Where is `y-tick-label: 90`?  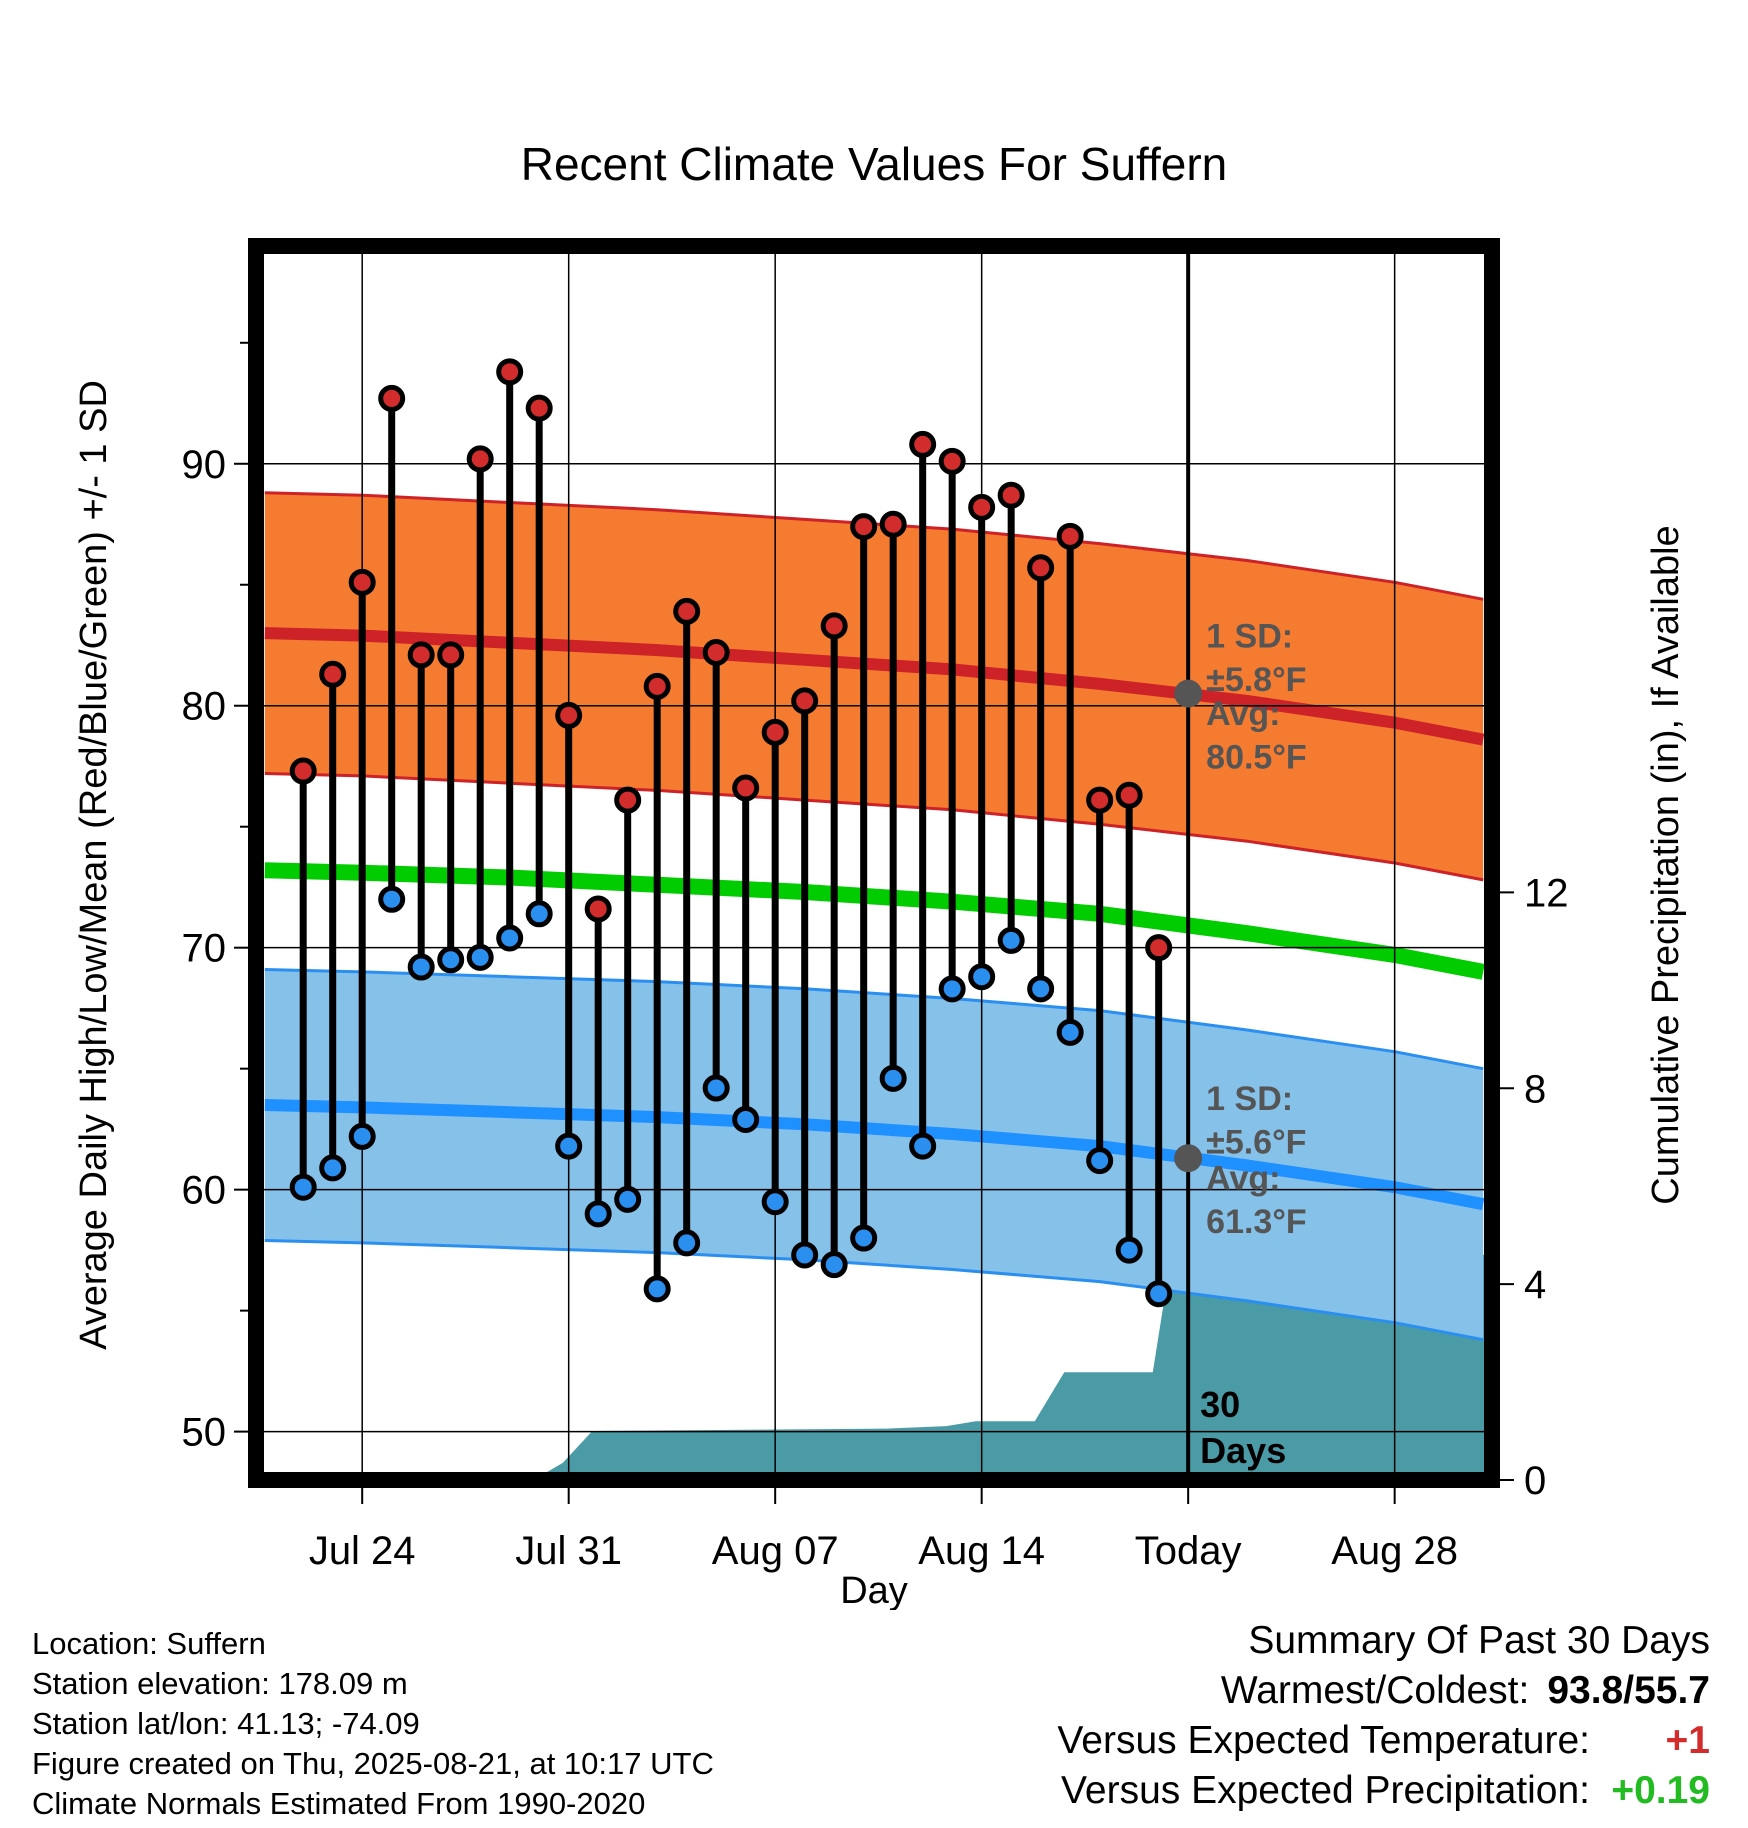
y-tick-label: 90 is located at coordinates (204, 465).